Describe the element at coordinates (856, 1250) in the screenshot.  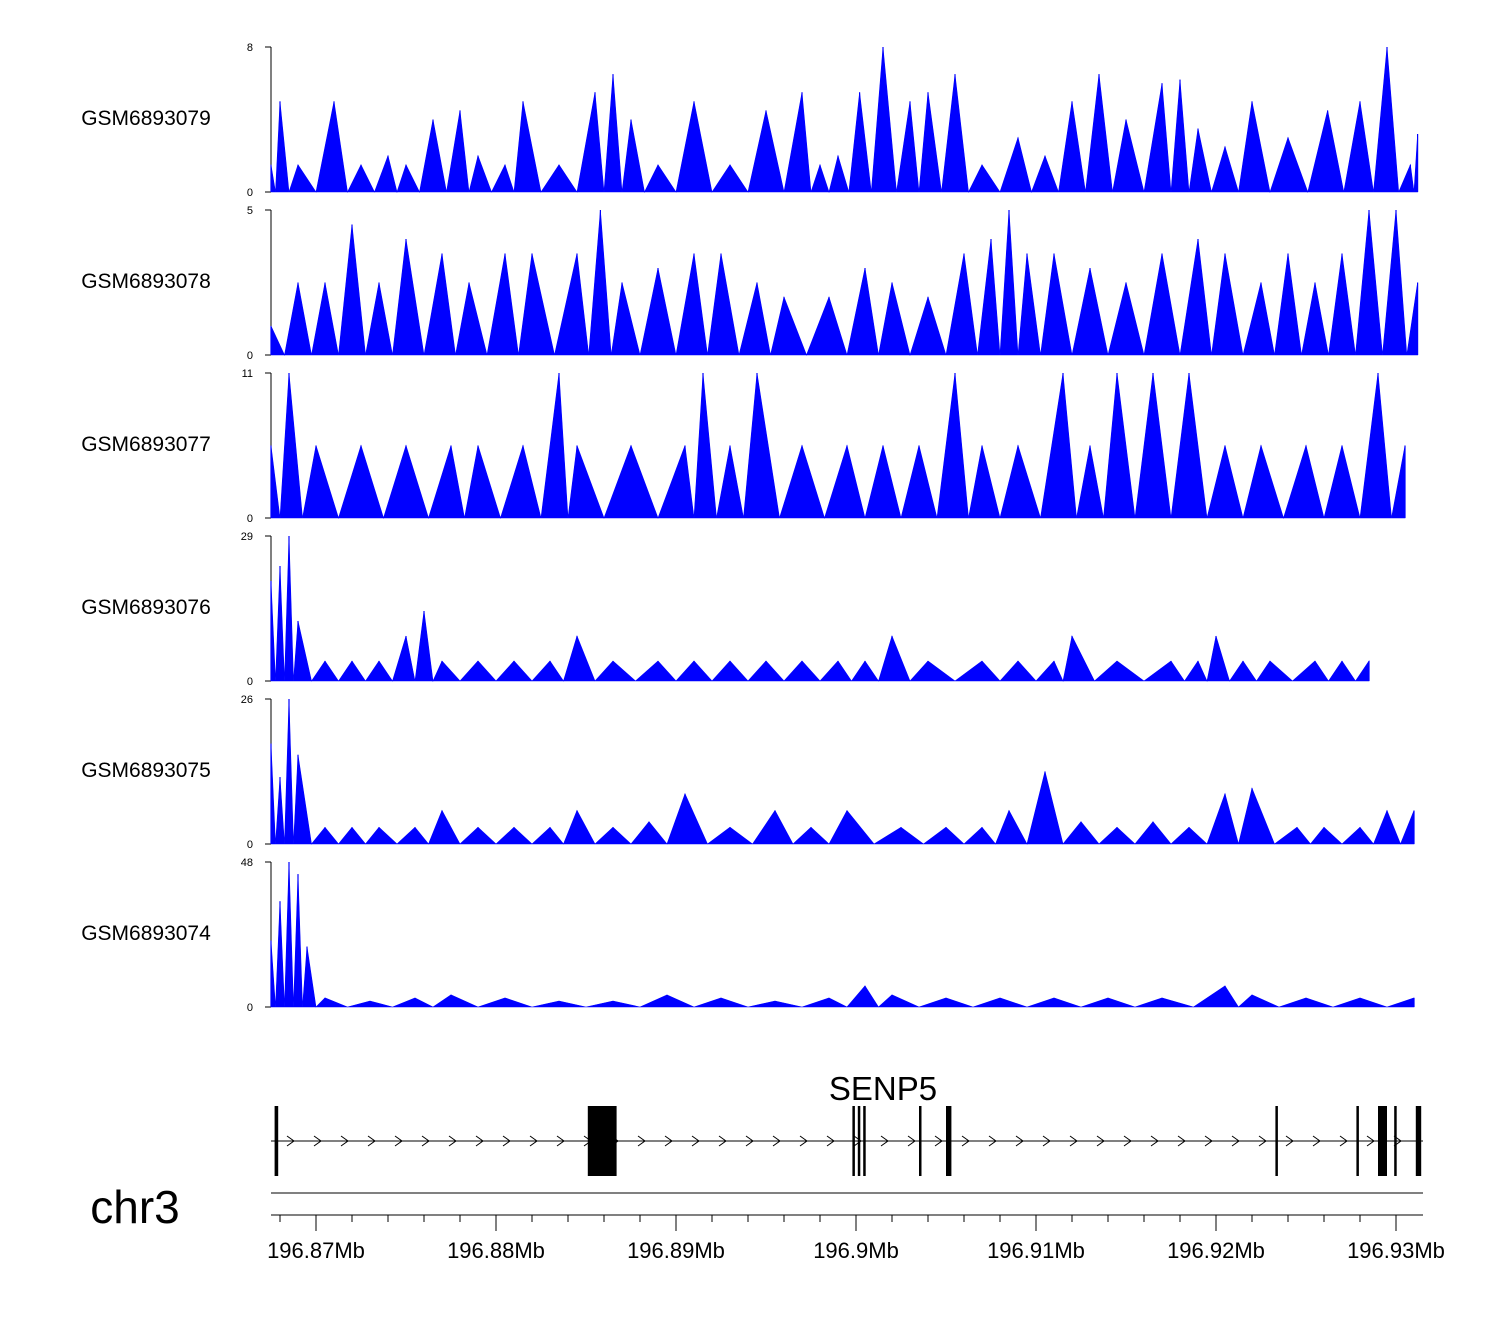
I see `x-axis-tick-label: 196.9Mb` at that location.